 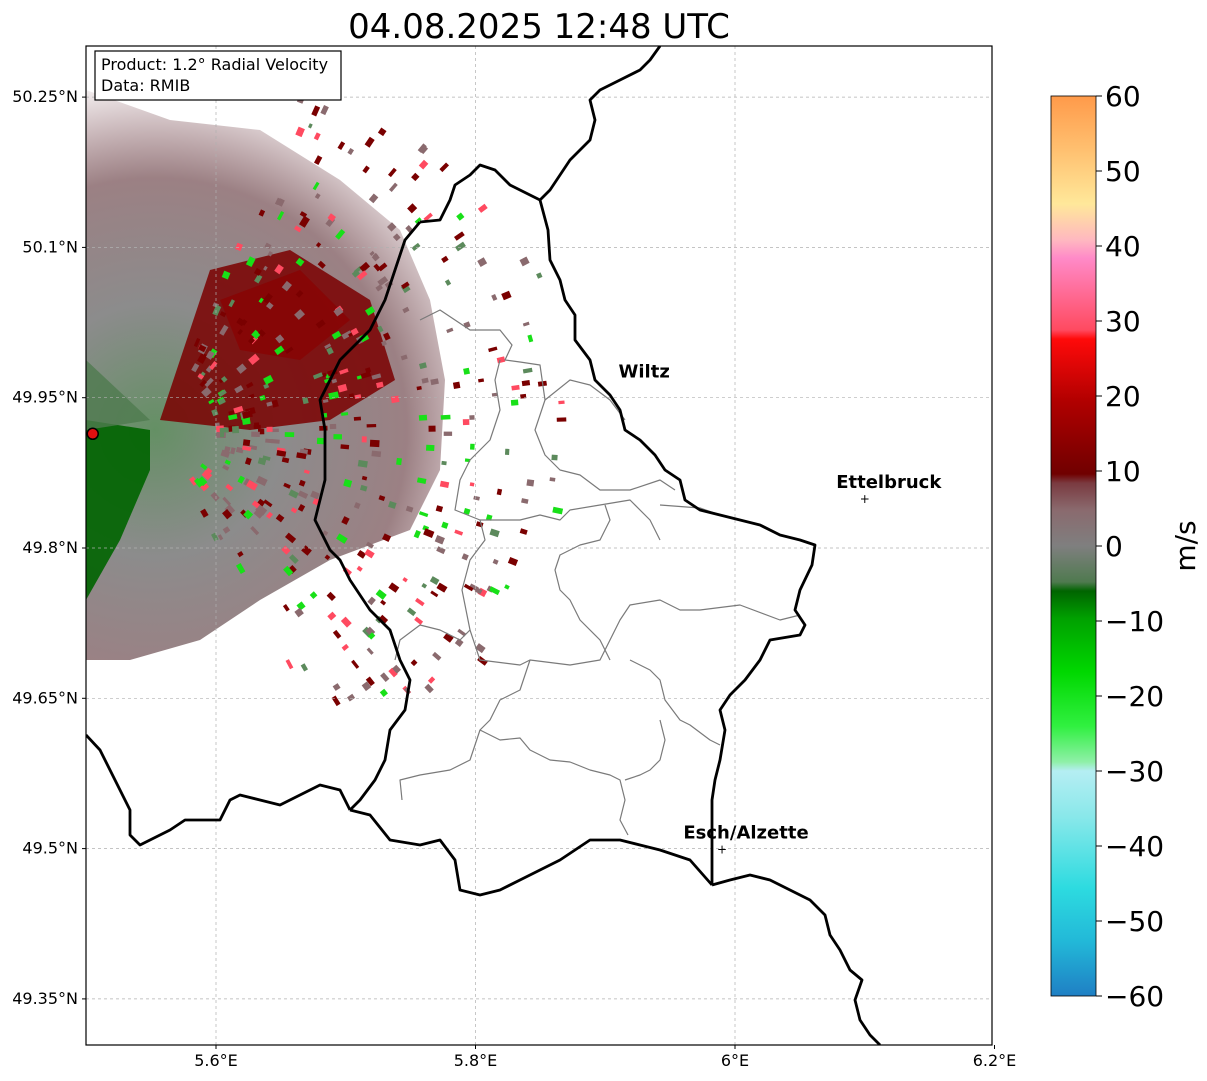 What do you see at coordinates (145, 85) in the screenshot?
I see `info-data-source: Data: RMIB` at bounding box center [145, 85].